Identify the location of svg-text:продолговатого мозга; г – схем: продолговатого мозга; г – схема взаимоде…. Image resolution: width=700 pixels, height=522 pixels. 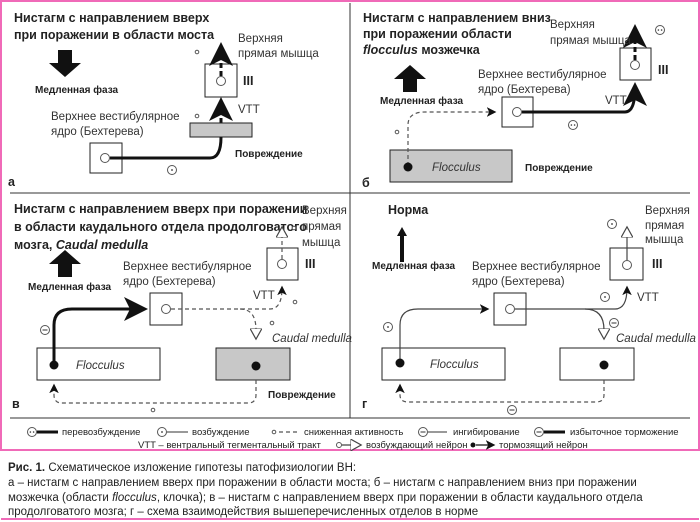
(243, 512).